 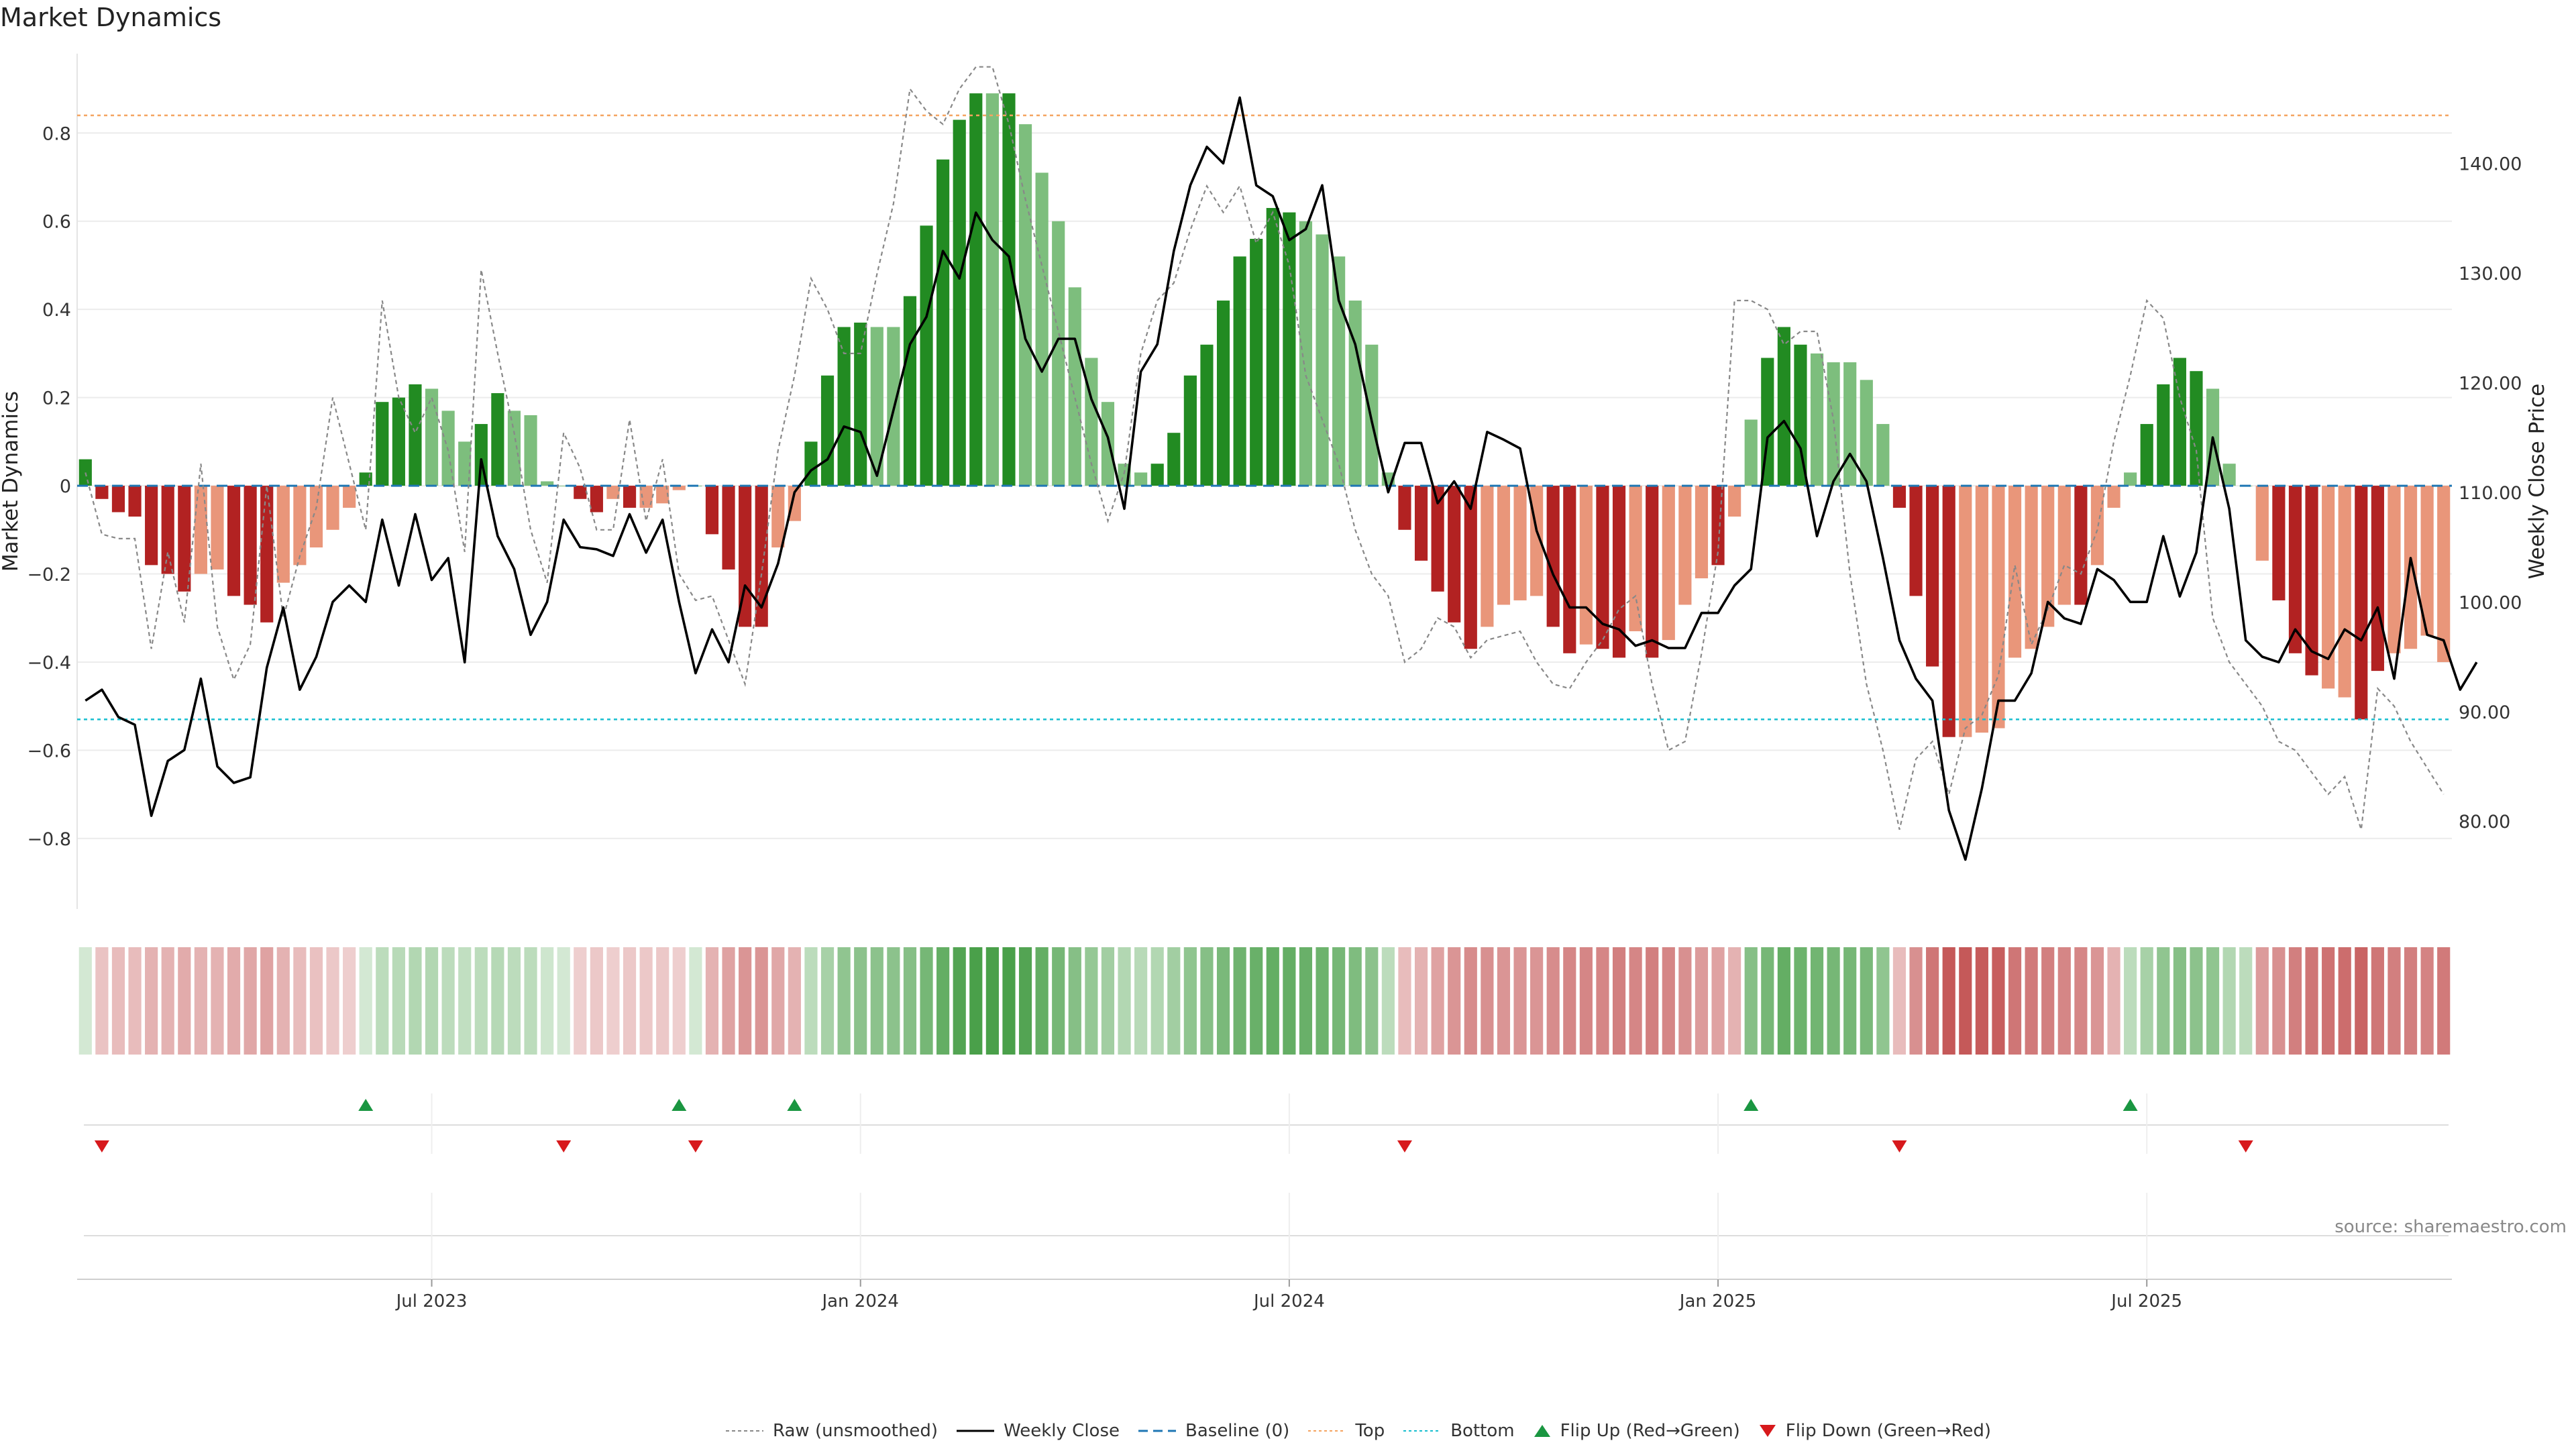 I want to click on right-tick-label: 140.00, so click(x=2490, y=164).